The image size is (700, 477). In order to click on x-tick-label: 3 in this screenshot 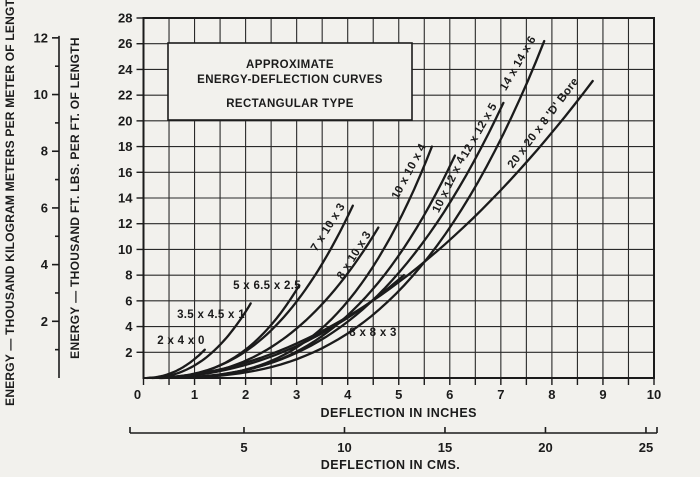, I will do `click(296, 394)`.